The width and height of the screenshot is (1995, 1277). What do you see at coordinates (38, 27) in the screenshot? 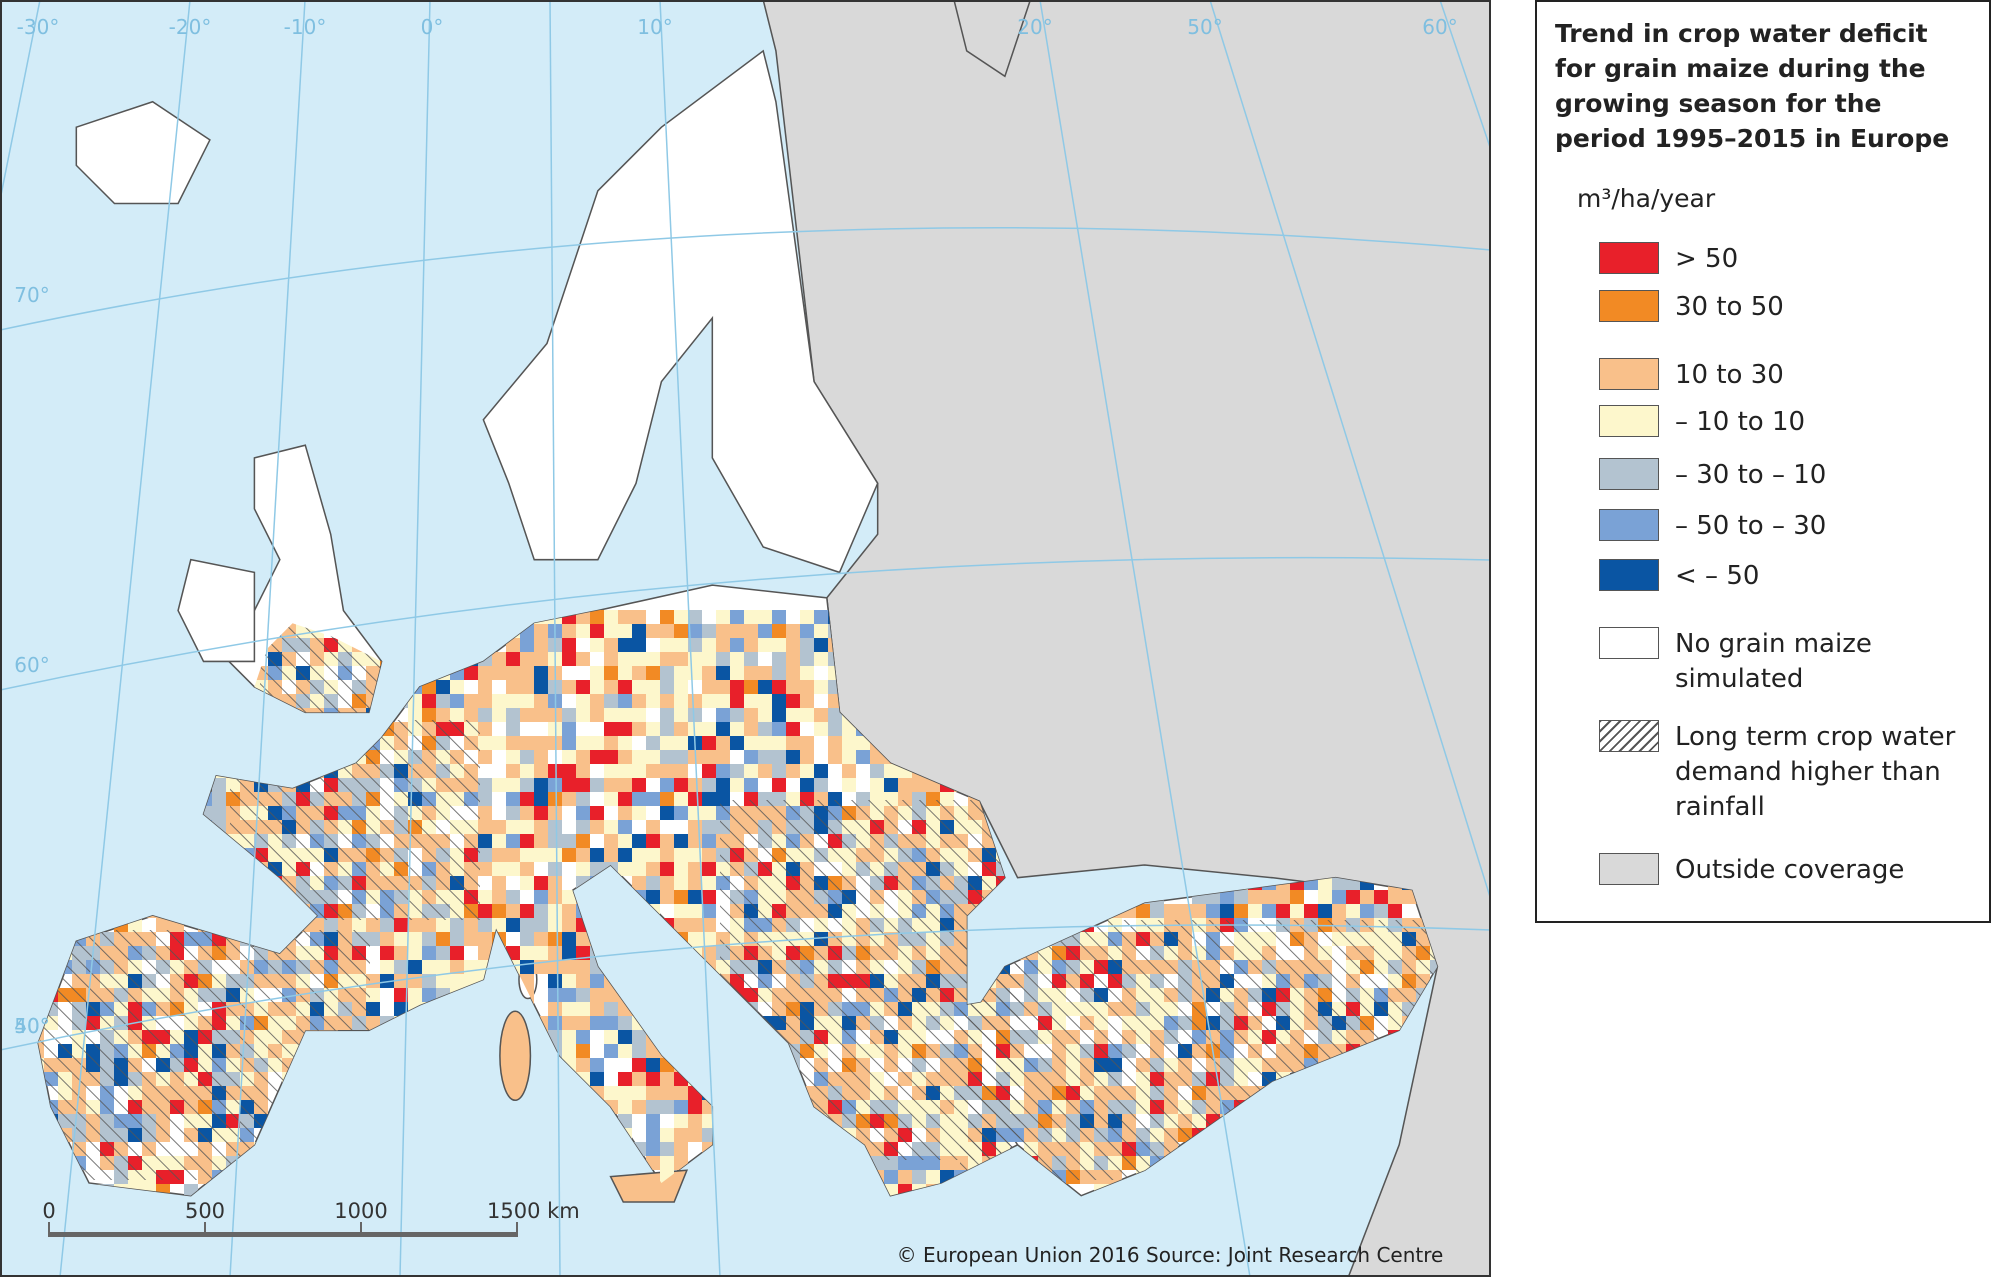
I see `graticule-label: -30°` at bounding box center [38, 27].